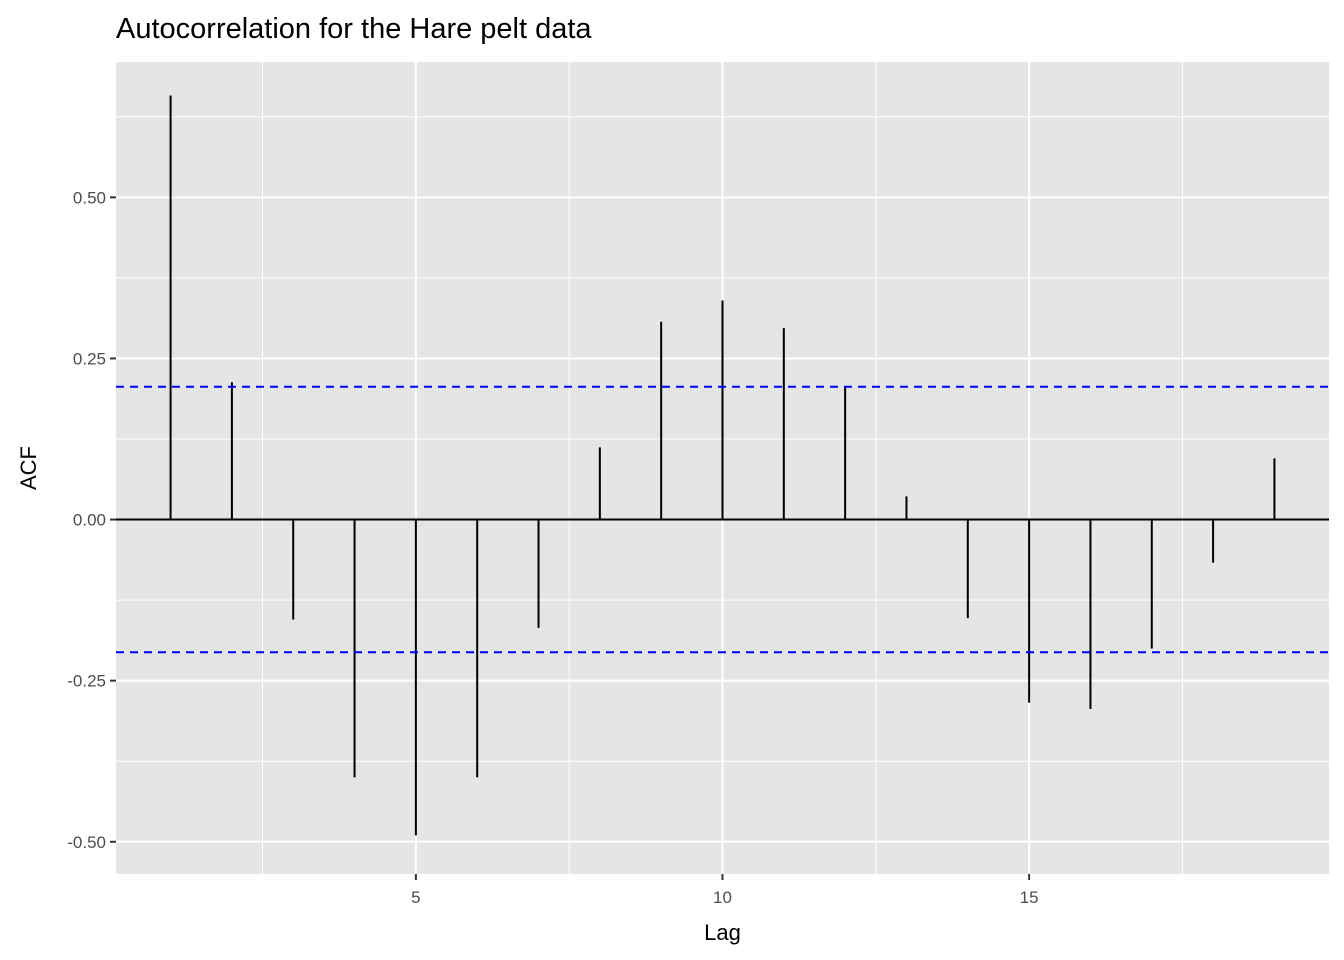 This screenshot has width=1344, height=960. Describe the element at coordinates (89, 358) in the screenshot. I see `y-tick-label: 0.25` at that location.